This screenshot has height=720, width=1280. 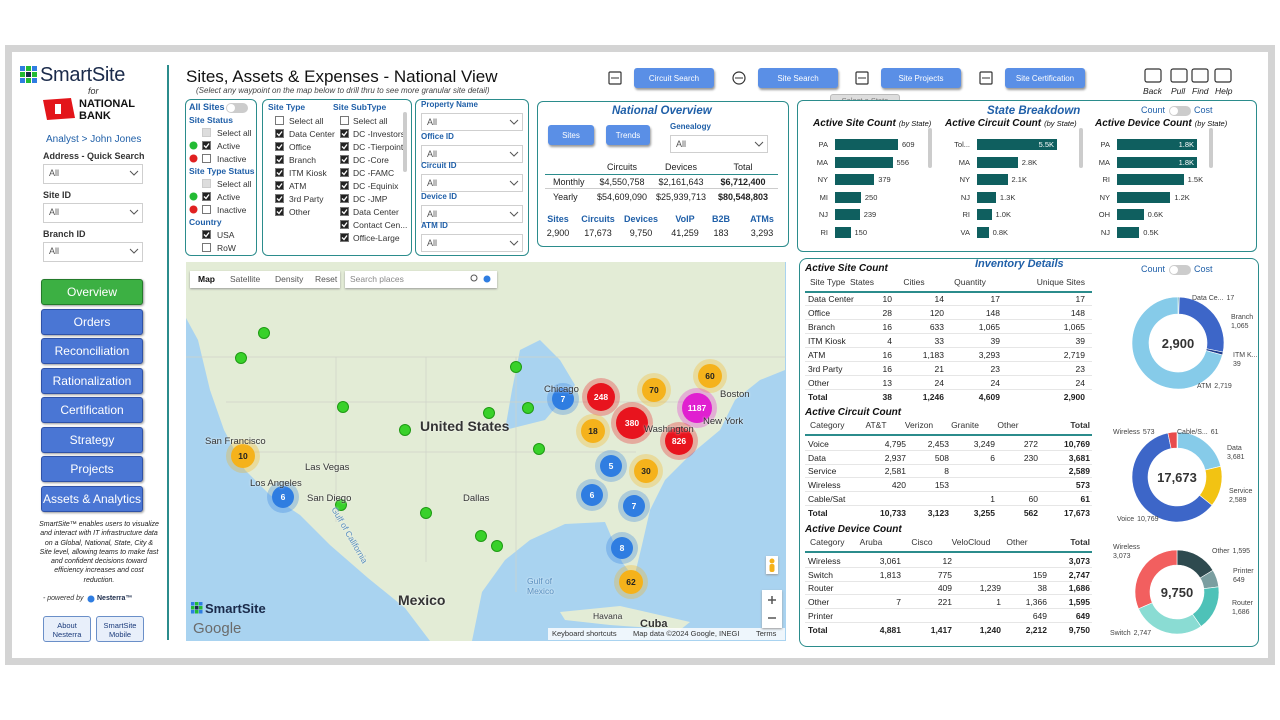 What do you see at coordinates (308, 173) in the screenshot?
I see `filter-item: ITM Kiosk` at bounding box center [308, 173].